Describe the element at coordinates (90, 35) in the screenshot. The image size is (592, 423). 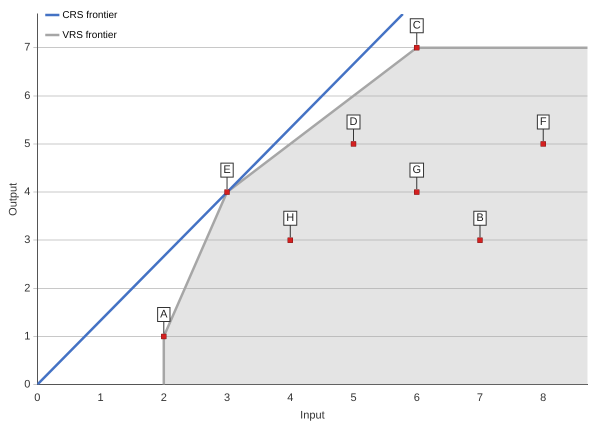
I see `legend-label: VRS frontier` at that location.